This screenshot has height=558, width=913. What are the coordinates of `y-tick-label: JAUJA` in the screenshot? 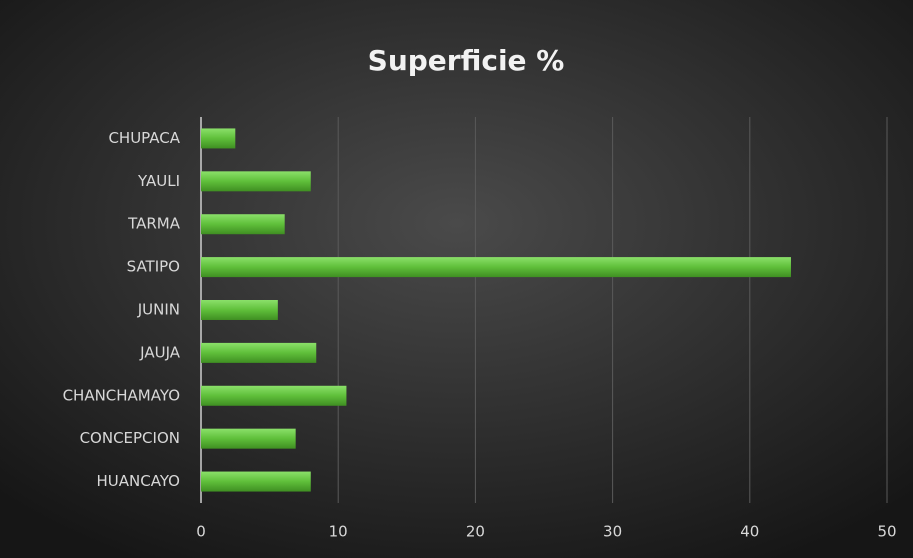 It's located at (160, 352).